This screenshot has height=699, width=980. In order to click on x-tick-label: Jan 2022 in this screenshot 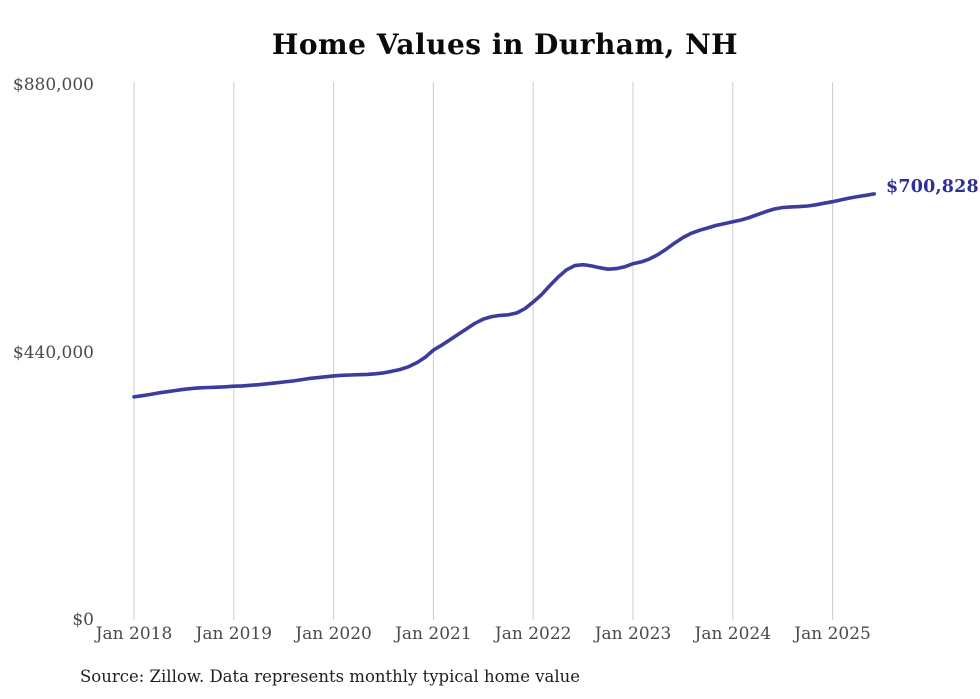, I will do `click(533, 634)`.